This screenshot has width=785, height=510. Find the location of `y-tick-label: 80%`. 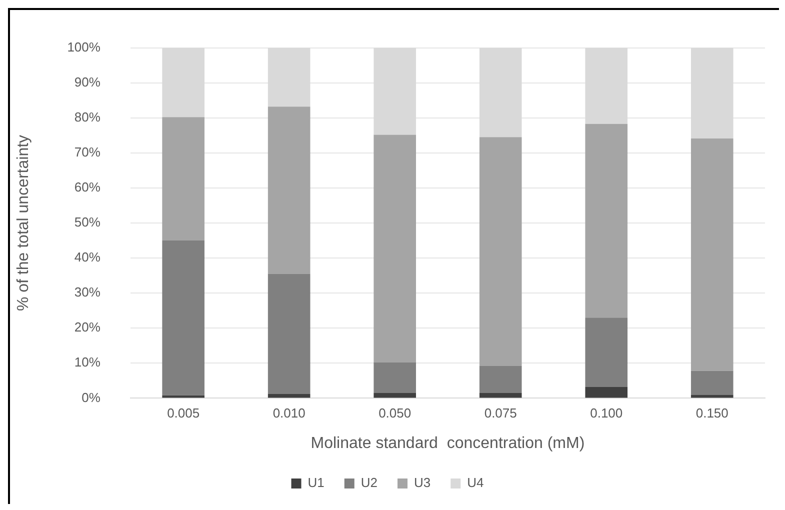

y-tick-label: 80% is located at coordinates (87, 116).